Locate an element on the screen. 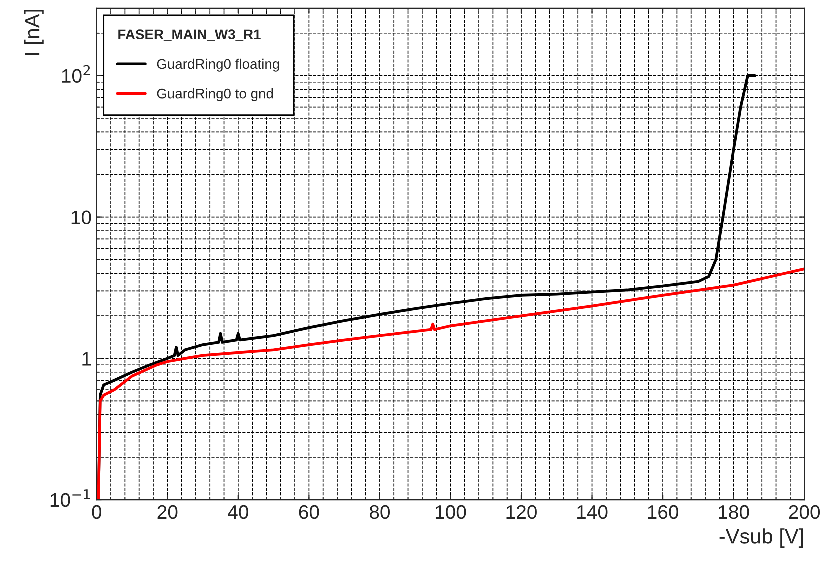 This screenshot has height=565, width=821. x-axis-title: -Vsub [V] is located at coordinates (762, 538).